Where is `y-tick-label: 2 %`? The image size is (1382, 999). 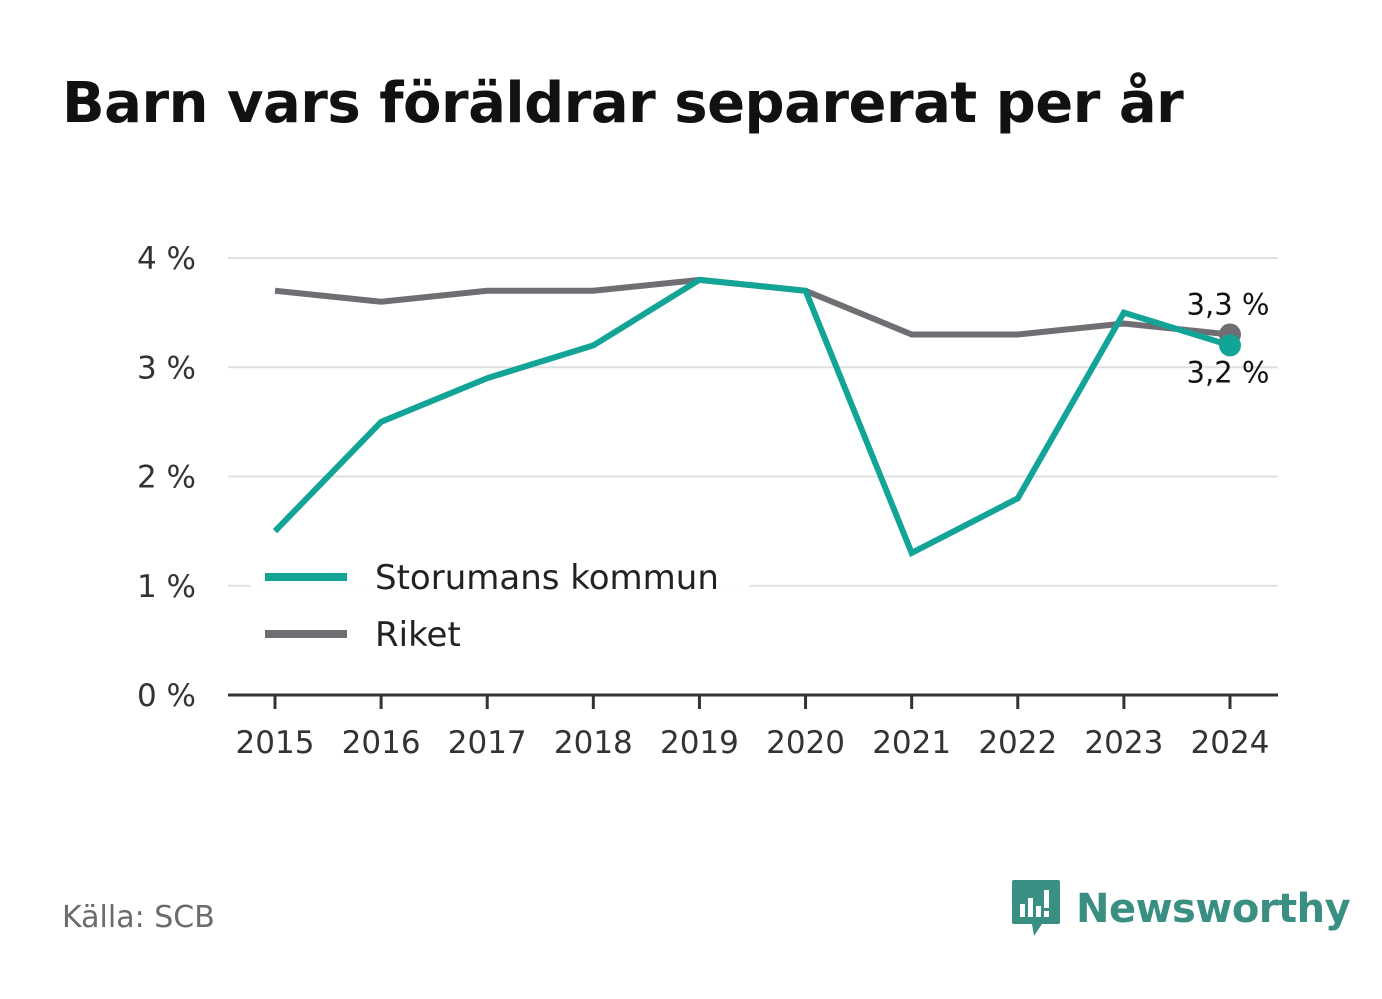
y-tick-label: 2 % is located at coordinates (166, 478).